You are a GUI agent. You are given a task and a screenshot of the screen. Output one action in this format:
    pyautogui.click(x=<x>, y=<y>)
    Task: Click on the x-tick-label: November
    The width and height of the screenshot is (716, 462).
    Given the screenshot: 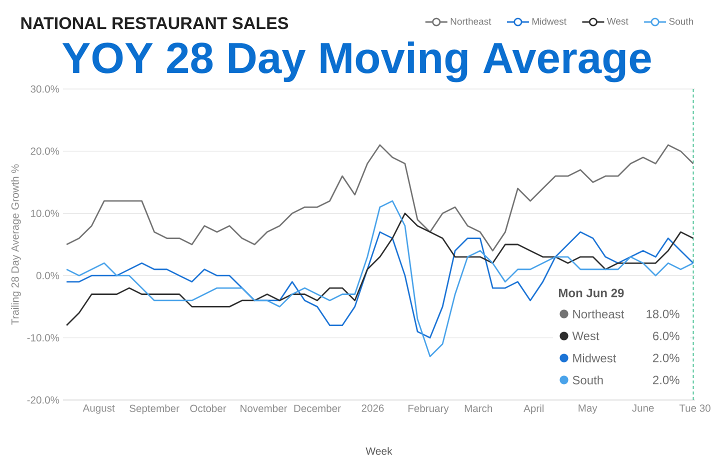 What is the action you would take?
    pyautogui.click(x=264, y=408)
    